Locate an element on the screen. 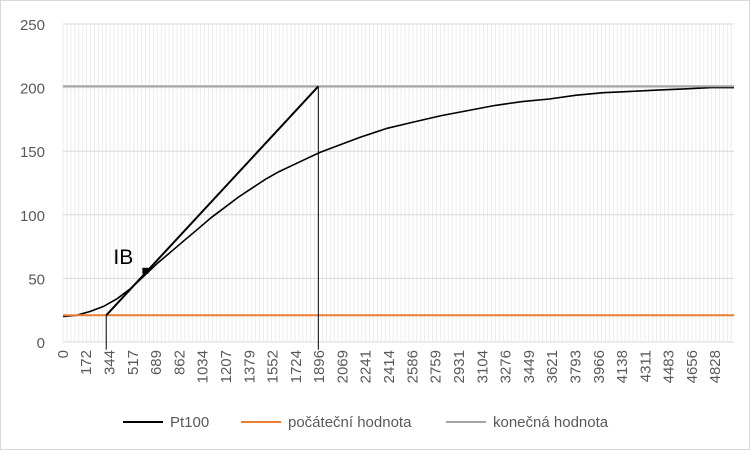 This screenshot has height=456, width=752. legend-label-0: Pt100 is located at coordinates (189, 422).